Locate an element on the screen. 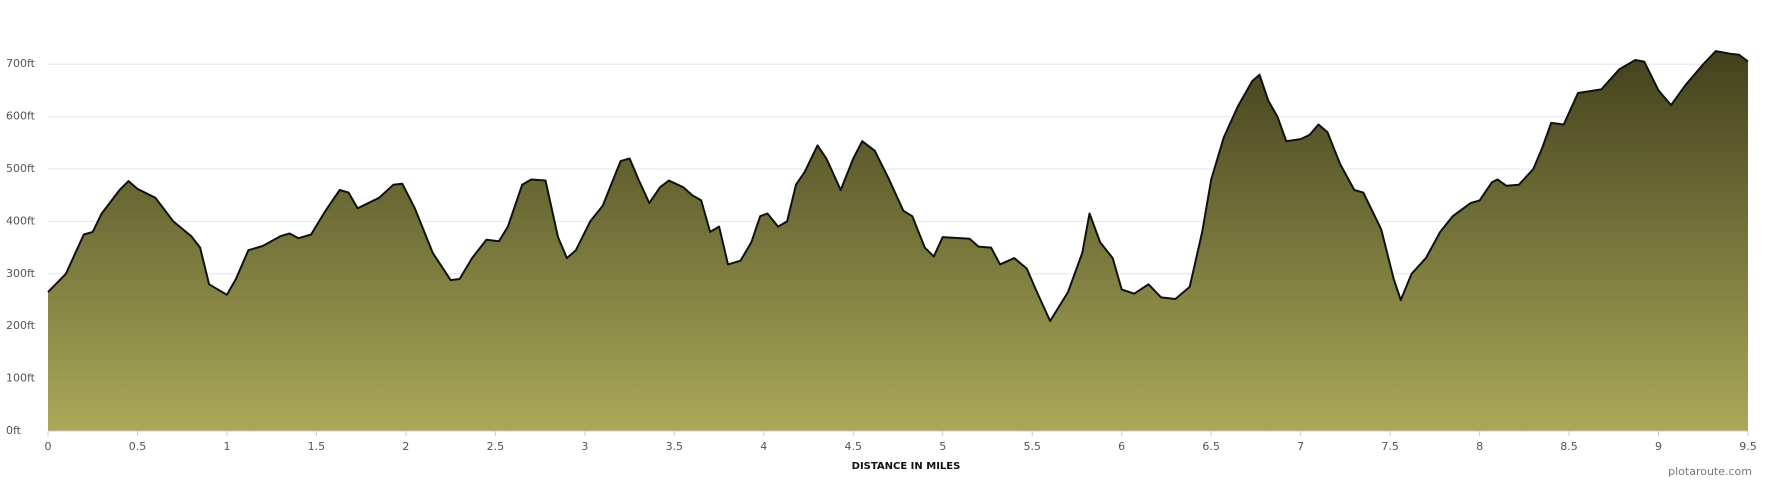  x-tick-label: 2 is located at coordinates (405, 446).